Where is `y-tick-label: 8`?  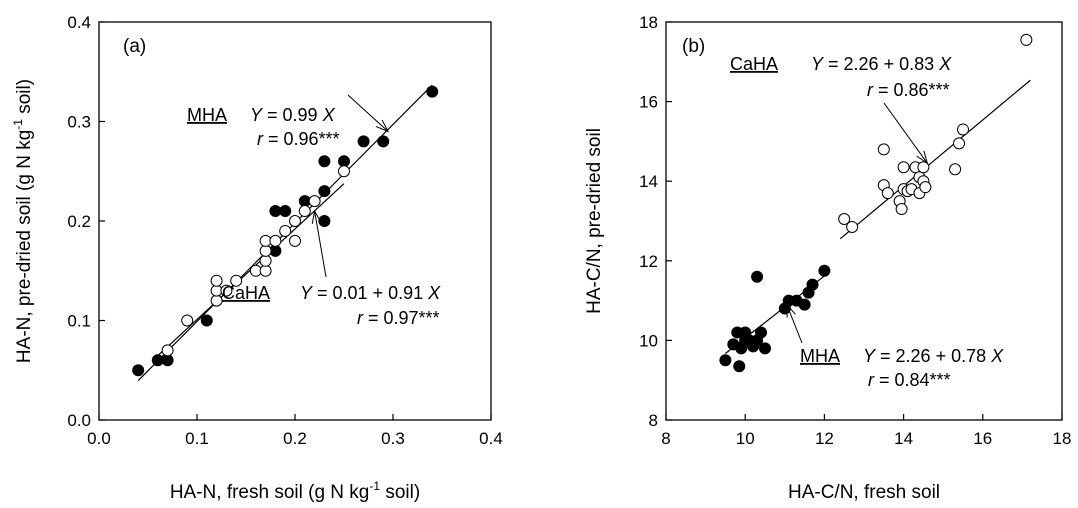 y-tick-label: 8 is located at coordinates (653, 420).